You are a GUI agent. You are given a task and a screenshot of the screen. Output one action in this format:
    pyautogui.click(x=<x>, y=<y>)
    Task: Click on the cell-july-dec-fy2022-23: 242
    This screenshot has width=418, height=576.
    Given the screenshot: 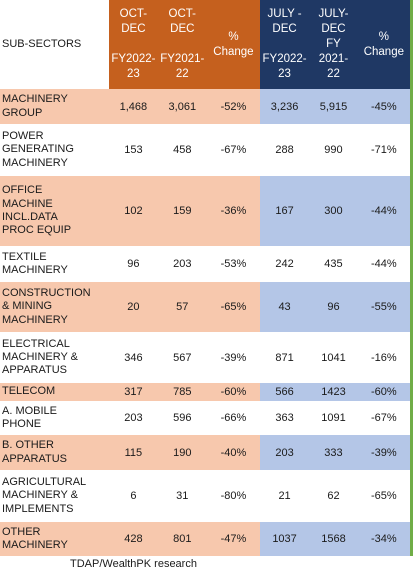 What is the action you would take?
    pyautogui.click(x=284, y=264)
    